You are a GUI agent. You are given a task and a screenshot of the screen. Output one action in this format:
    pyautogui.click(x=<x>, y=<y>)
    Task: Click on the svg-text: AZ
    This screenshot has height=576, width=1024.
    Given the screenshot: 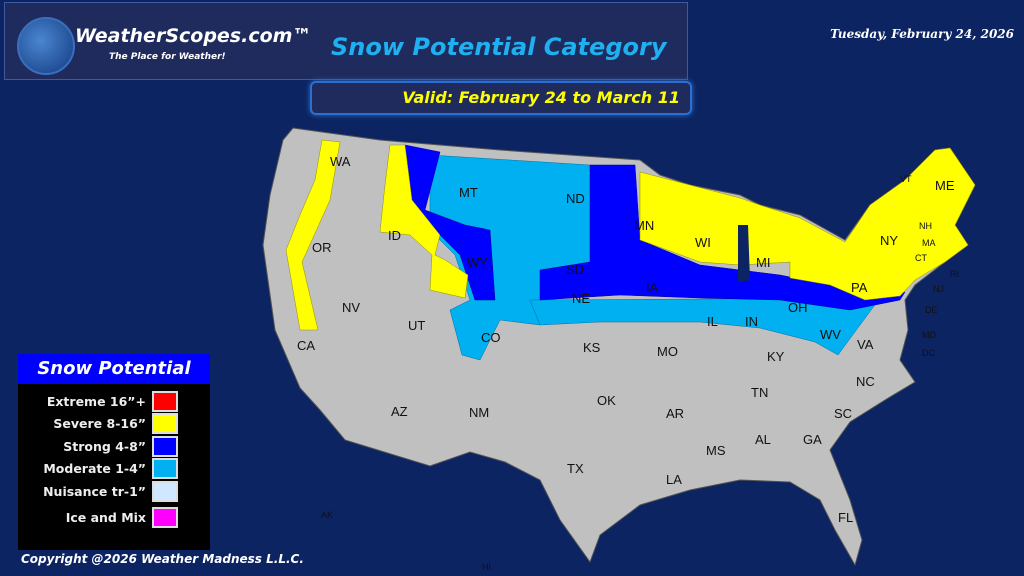 What is the action you would take?
    pyautogui.click(x=399, y=411)
    